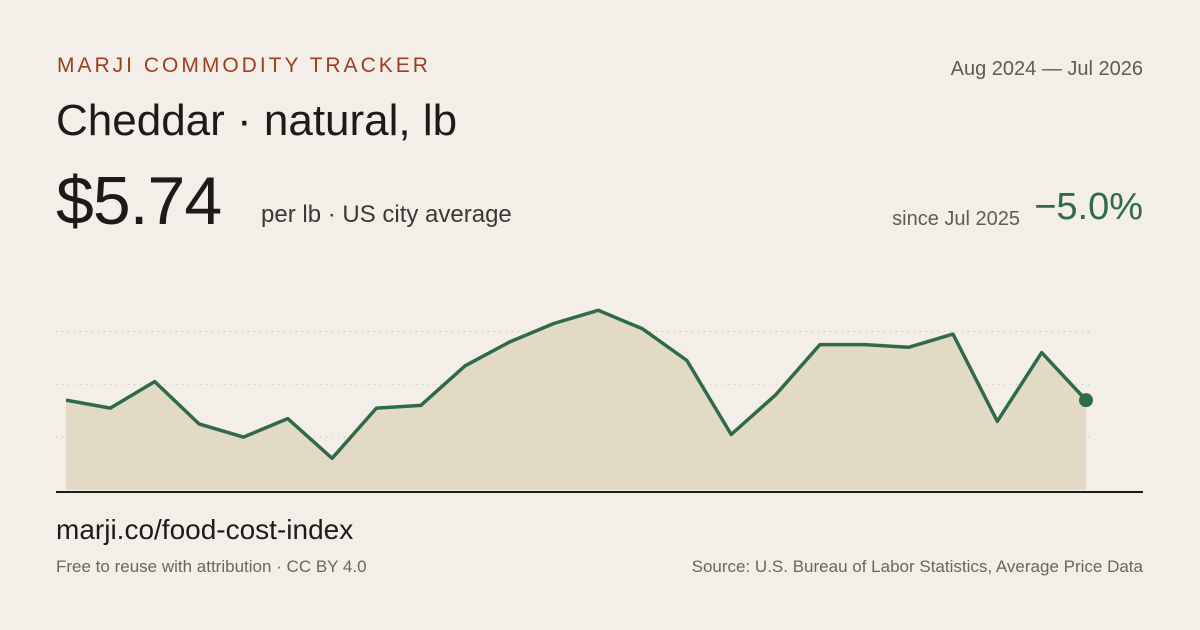  What do you see at coordinates (1086, 400) in the screenshot?
I see `last-point` at bounding box center [1086, 400].